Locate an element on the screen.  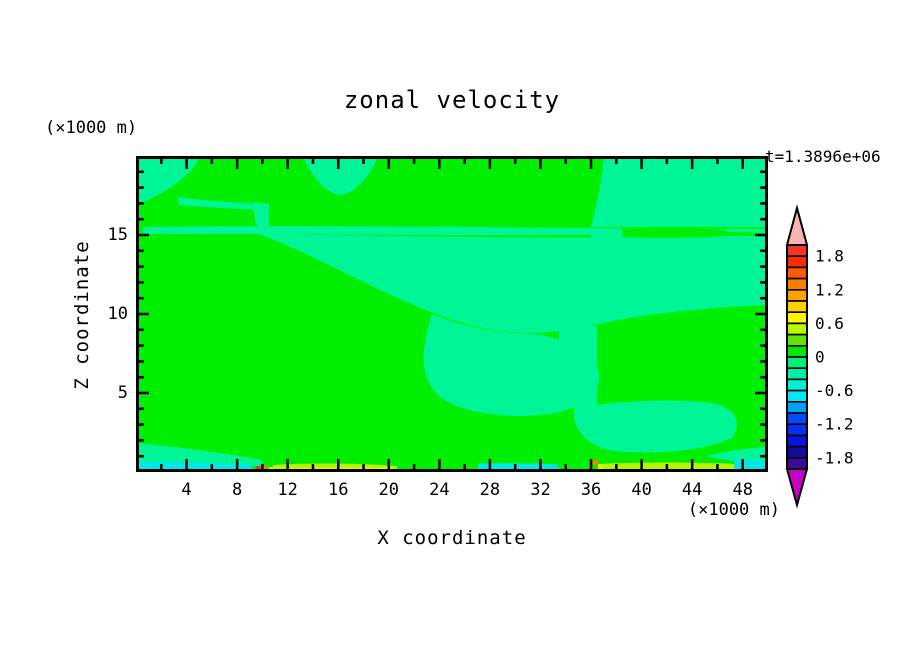
x-tick-label: 32 is located at coordinates (540, 490).